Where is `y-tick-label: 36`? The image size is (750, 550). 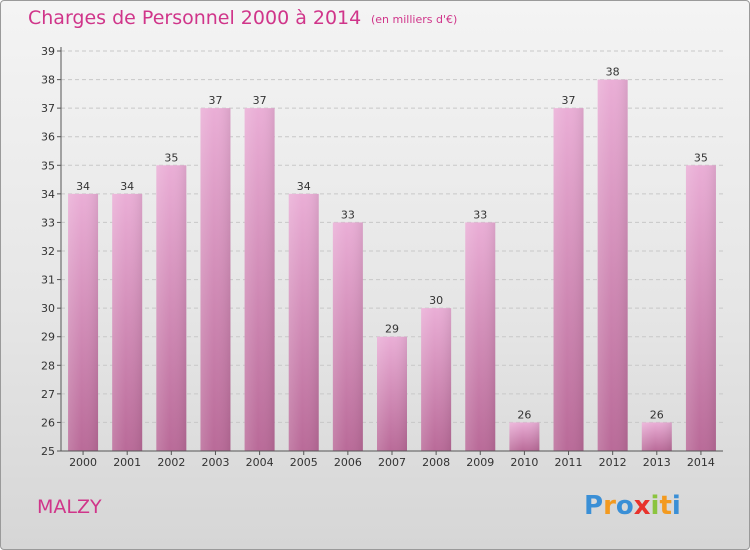
y-tick-label: 36 is located at coordinates (48, 137).